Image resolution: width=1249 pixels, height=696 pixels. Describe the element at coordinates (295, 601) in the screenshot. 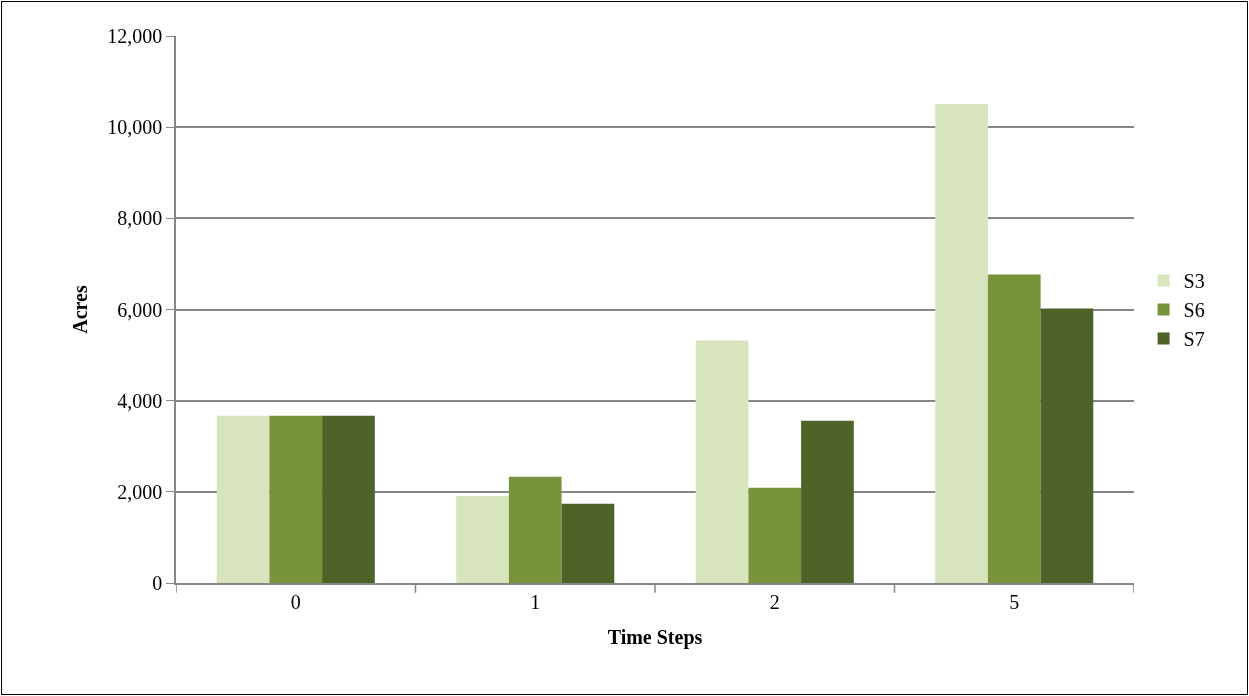

I see `x-tick-label: 0` at that location.